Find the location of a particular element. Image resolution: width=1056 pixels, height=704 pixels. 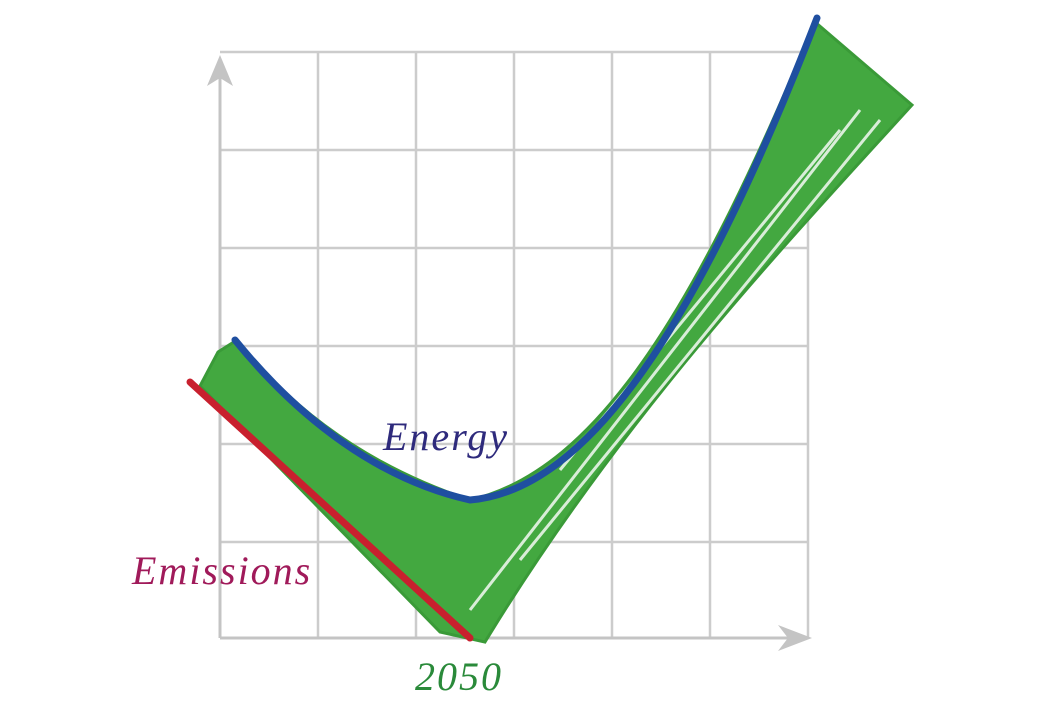

energy-label: Energy is located at coordinates (445, 436).